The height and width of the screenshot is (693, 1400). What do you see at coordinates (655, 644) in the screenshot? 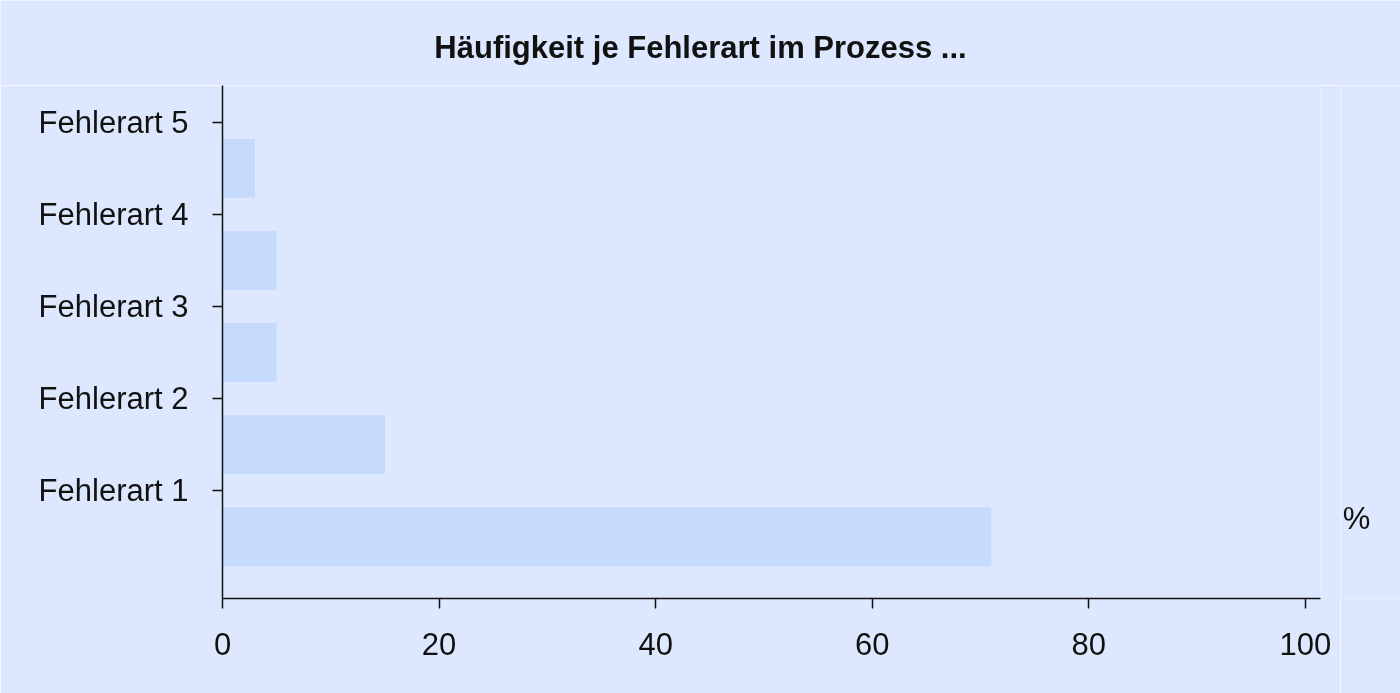
I see `x-tick-label: 40` at bounding box center [655, 644].